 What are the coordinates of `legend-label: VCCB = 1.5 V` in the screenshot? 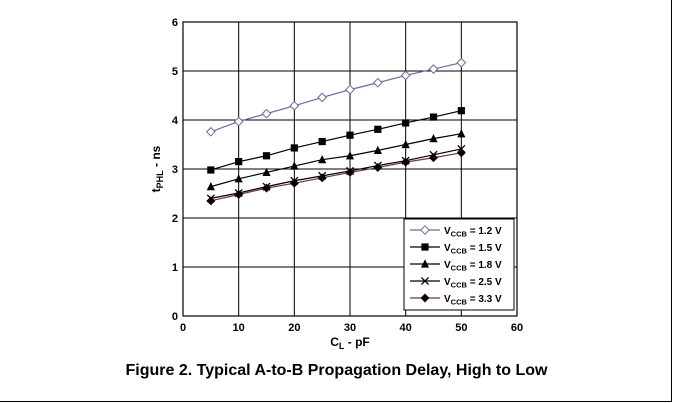 It's located at (473, 249).